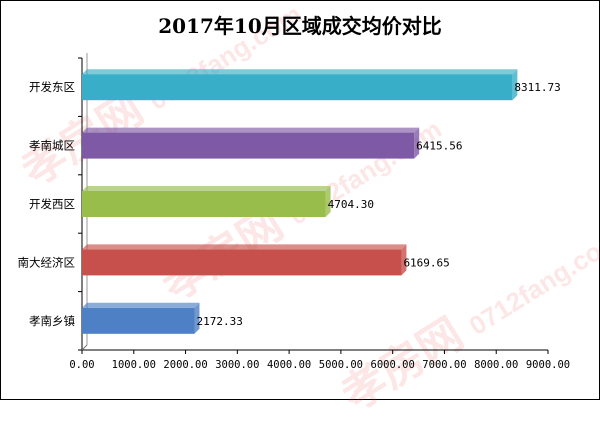 This screenshot has width=600, height=423. What do you see at coordinates (289, 365) in the screenshot?
I see `x-tick-label: 4000.00` at bounding box center [289, 365].